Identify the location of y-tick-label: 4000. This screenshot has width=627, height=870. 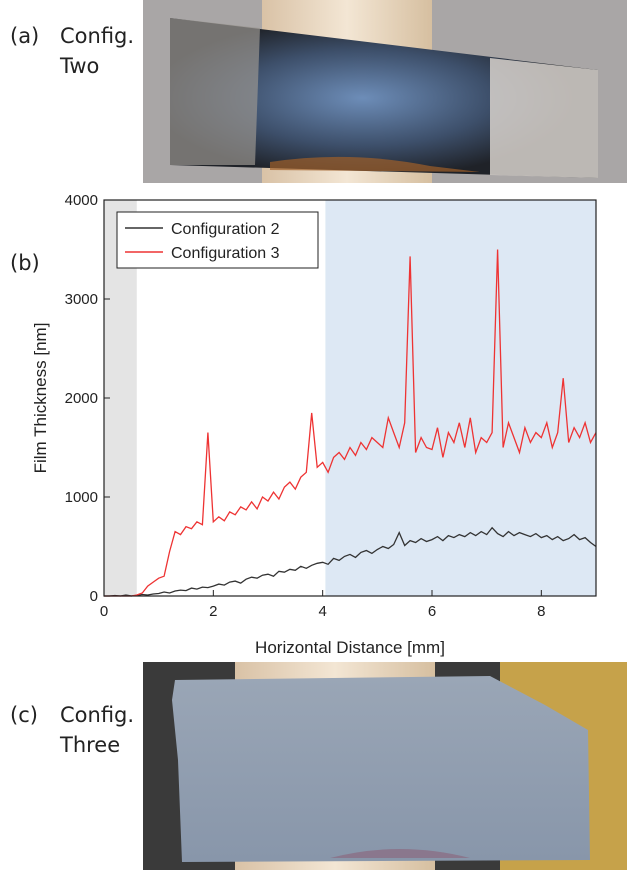
(81, 200).